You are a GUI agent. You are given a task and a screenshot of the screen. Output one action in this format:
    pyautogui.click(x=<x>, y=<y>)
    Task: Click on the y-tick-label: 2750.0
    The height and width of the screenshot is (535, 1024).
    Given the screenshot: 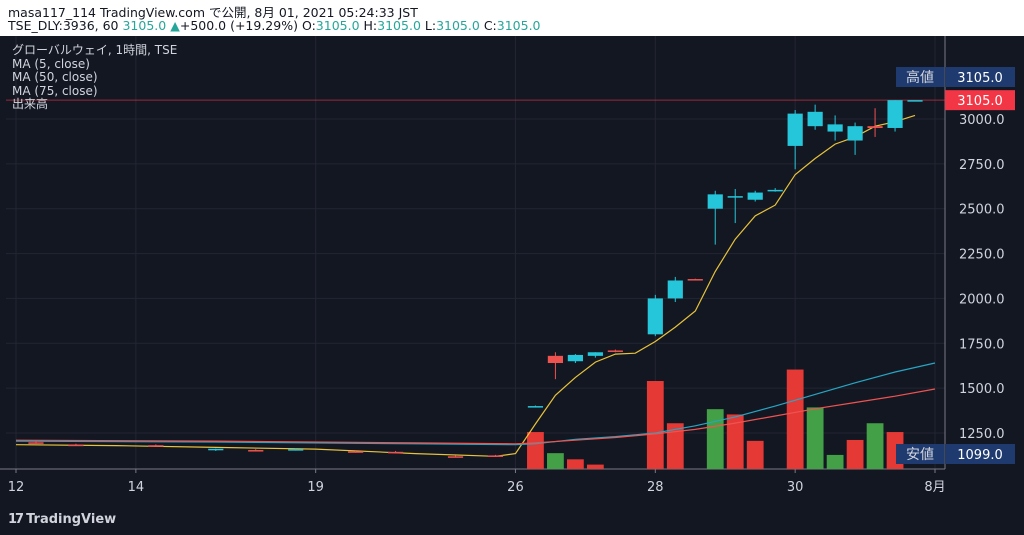 What is the action you would take?
    pyautogui.click(x=982, y=165)
    